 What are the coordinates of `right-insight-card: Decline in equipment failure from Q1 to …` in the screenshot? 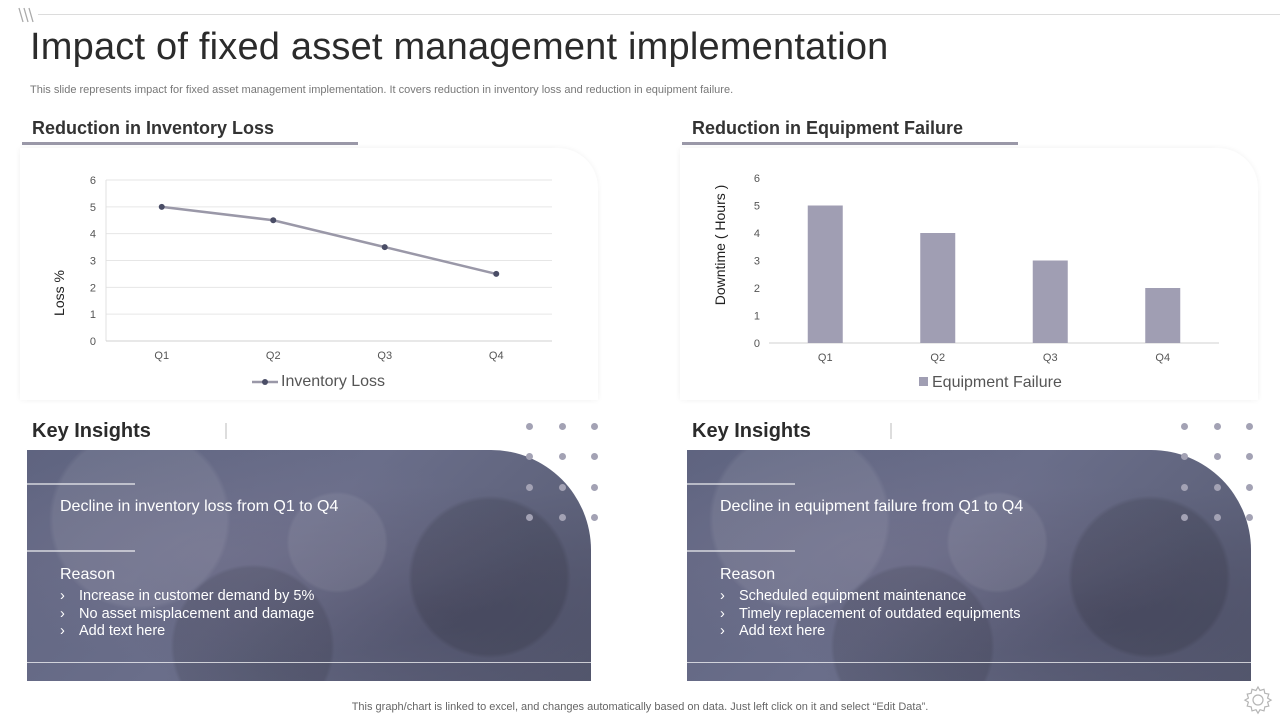 It's located at (969, 565).